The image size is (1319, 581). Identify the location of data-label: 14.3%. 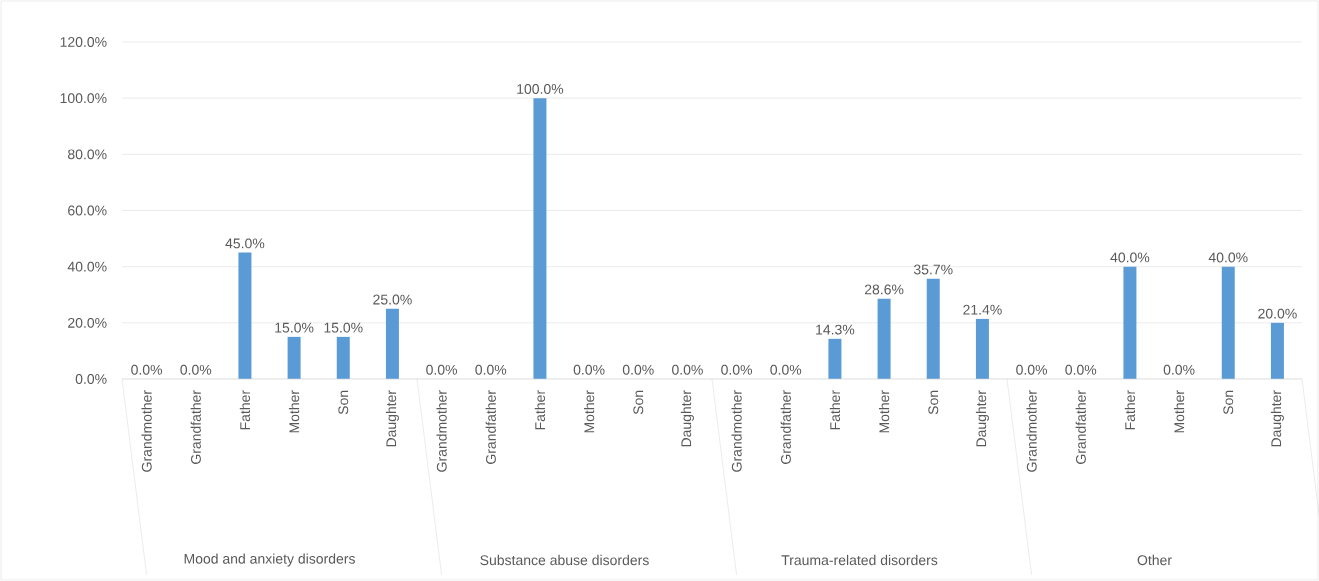
(835, 329).